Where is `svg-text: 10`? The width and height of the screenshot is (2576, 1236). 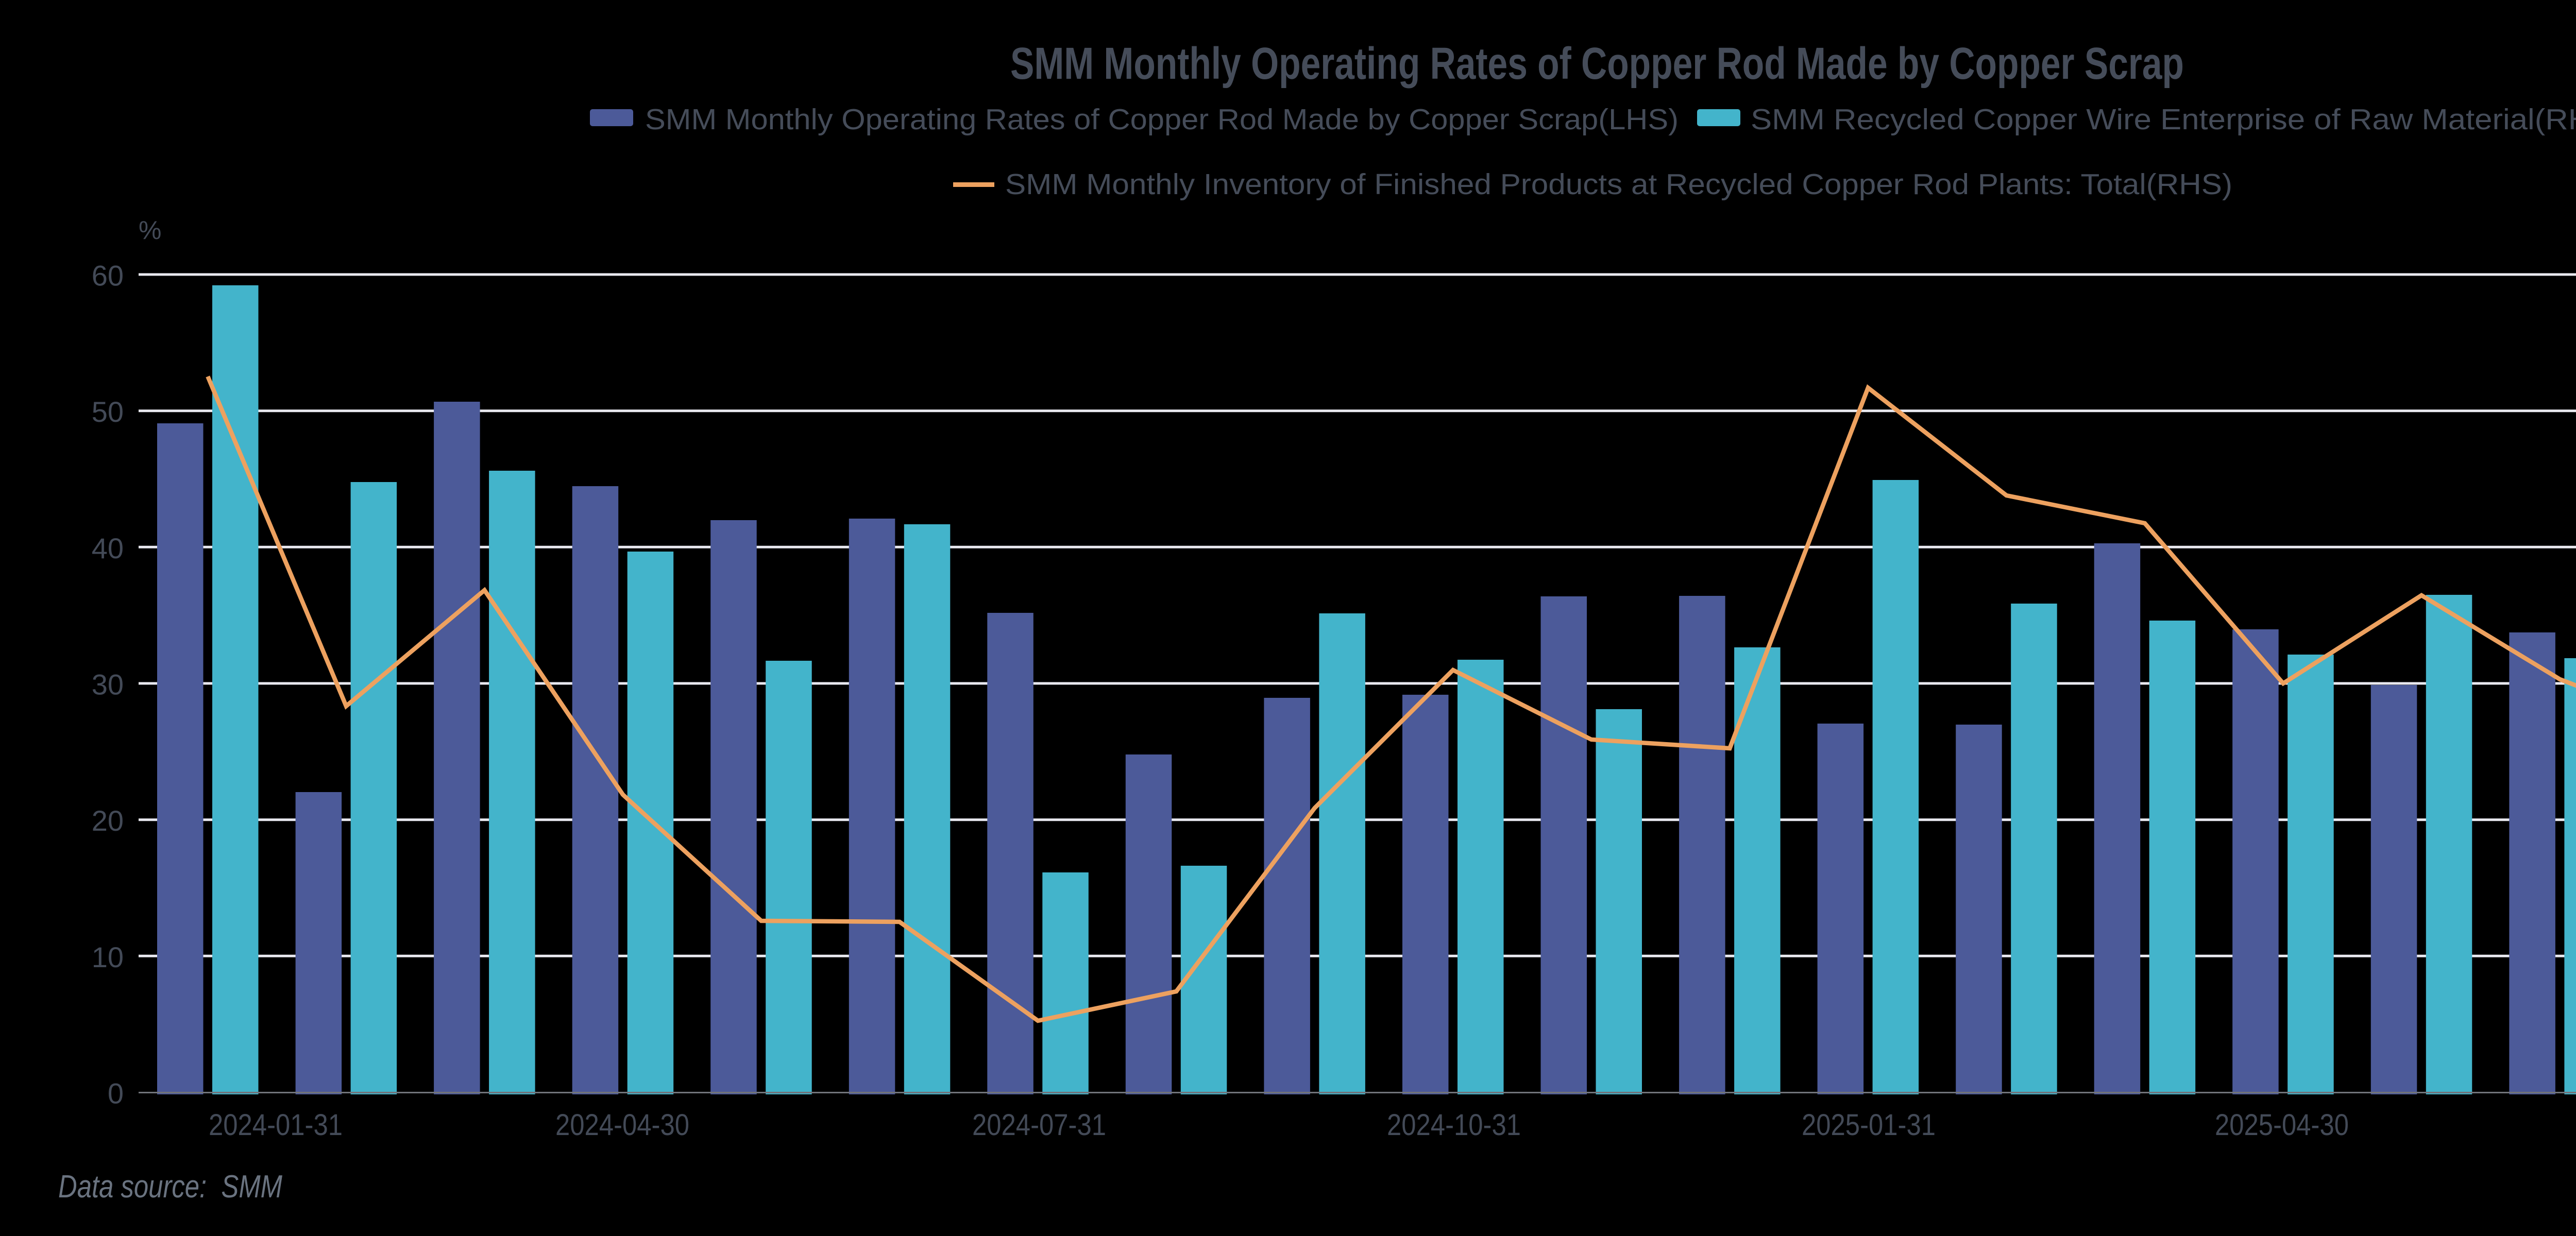
svg-text: 10 is located at coordinates (108, 957).